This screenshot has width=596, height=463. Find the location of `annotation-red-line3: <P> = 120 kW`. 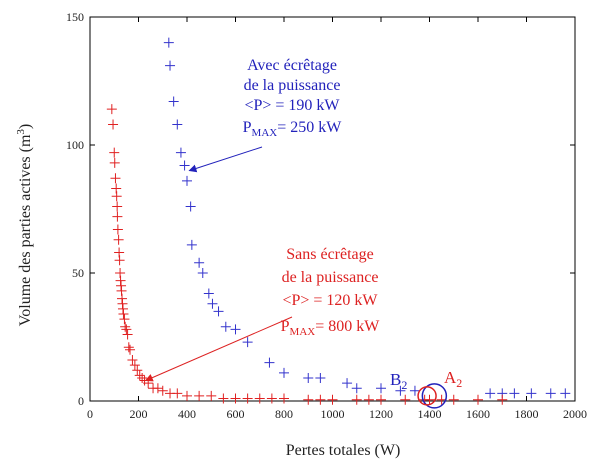

annotation-red-line3: <P> = 120 kW is located at coordinates (330, 300).